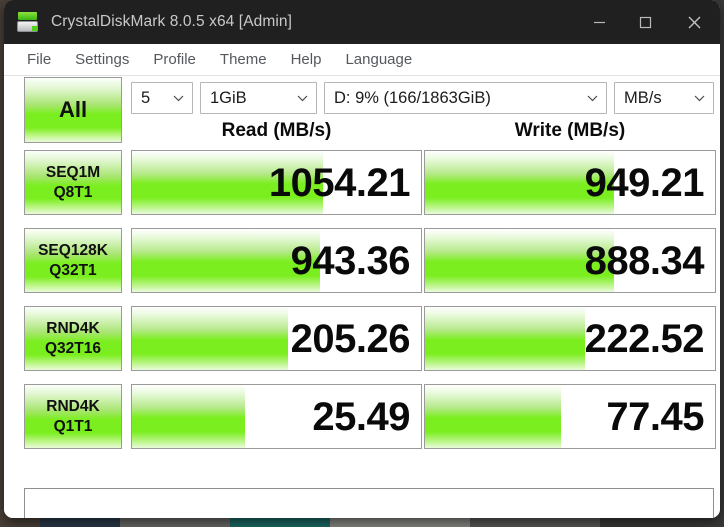 The image size is (724, 527). What do you see at coordinates (73, 416) in the screenshot?
I see `test-button-rnd4k-q1t1: RND4K Q1T1` at bounding box center [73, 416].